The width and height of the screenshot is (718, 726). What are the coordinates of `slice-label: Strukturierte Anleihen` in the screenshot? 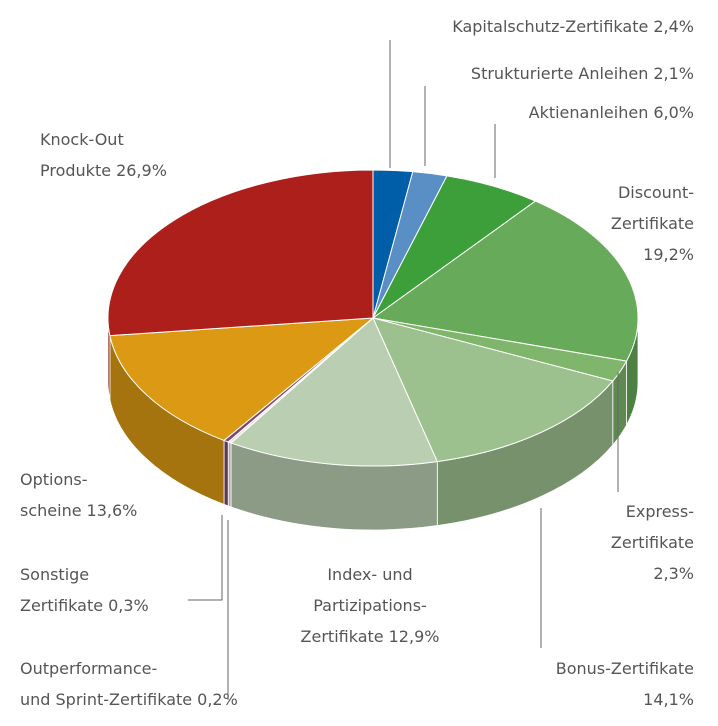 It's located at (559, 73).